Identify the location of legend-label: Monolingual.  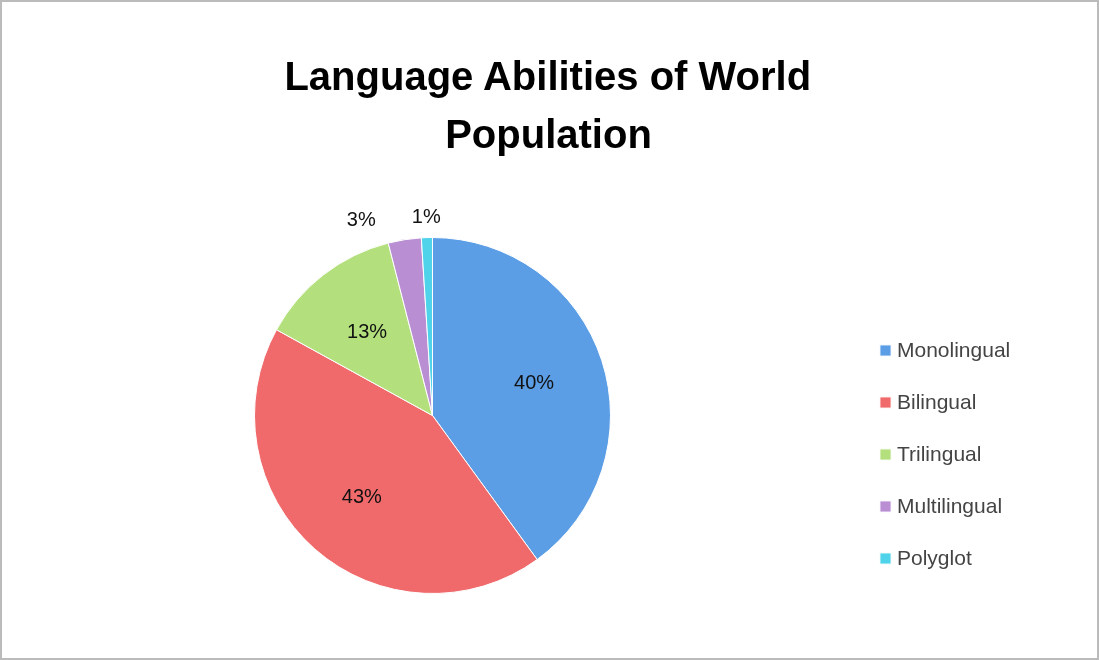
(954, 350).